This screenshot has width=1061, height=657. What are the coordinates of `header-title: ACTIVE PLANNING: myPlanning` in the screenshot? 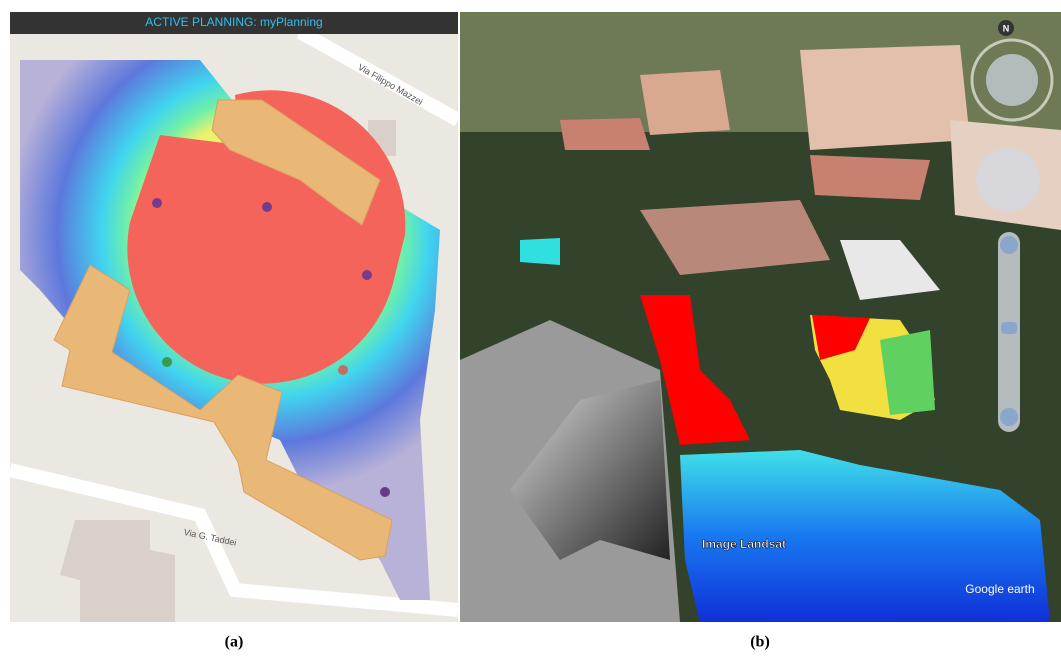 It's located at (233, 22).